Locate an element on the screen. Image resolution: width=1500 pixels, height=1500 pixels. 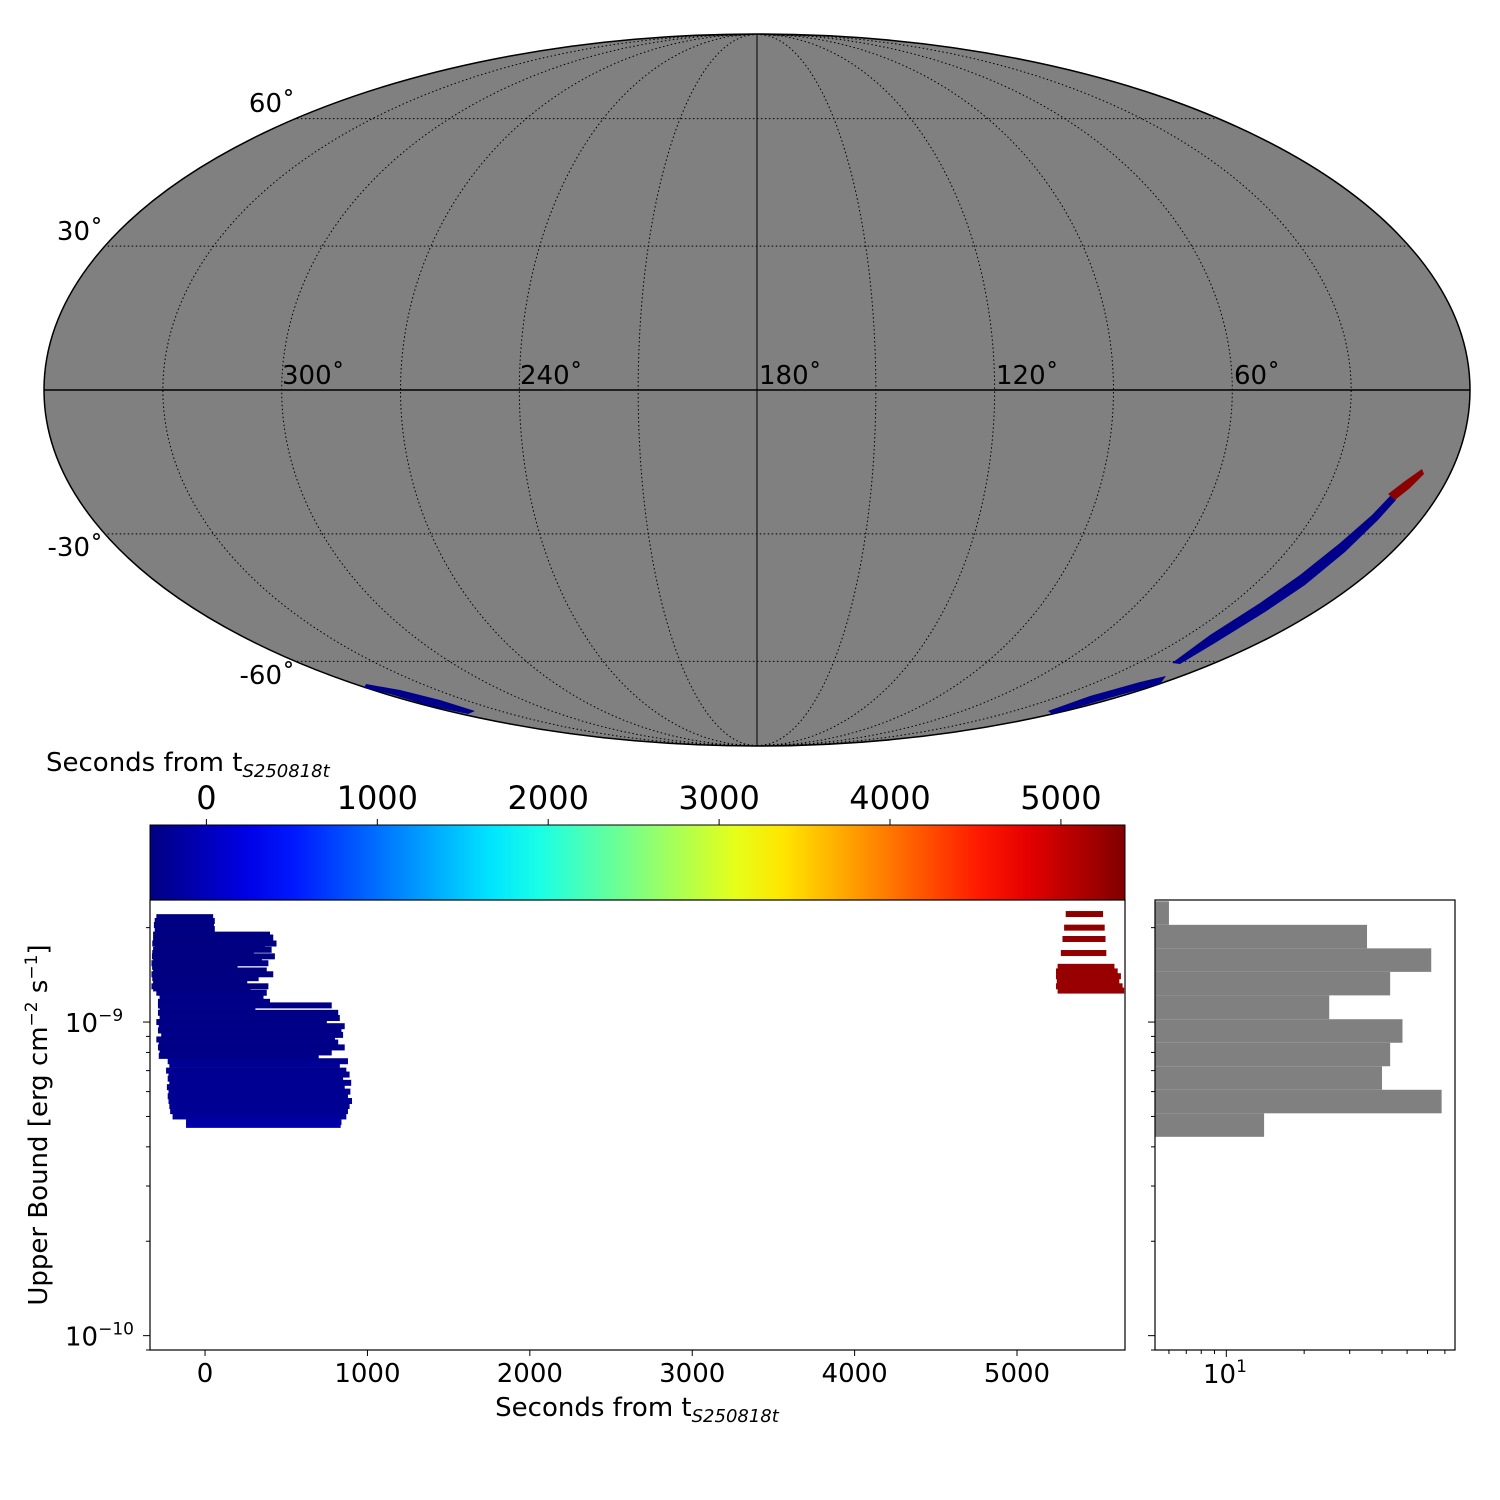
coverage-strip-blue is located at coordinates (1284, 579).